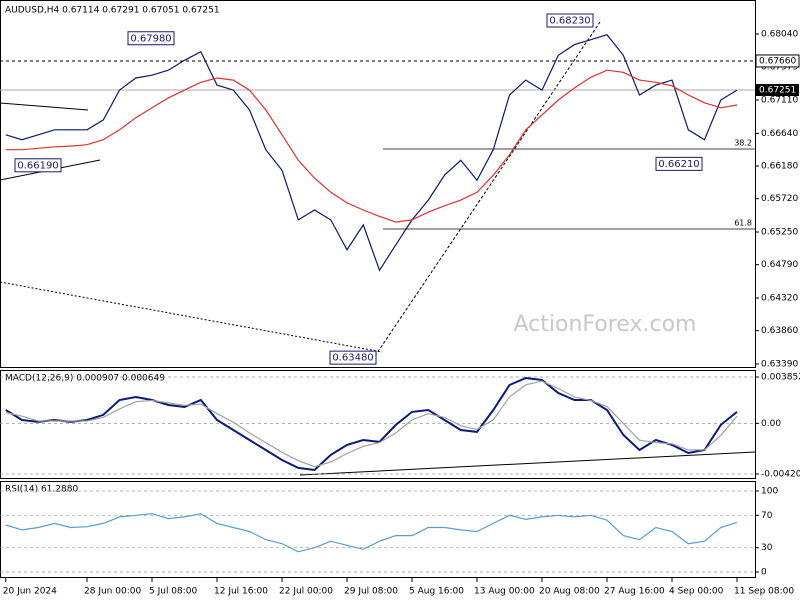 Image resolution: width=800 pixels, height=600 pixels. What do you see at coordinates (527, 463) in the screenshot?
I see `macd-trend-line` at bounding box center [527, 463].